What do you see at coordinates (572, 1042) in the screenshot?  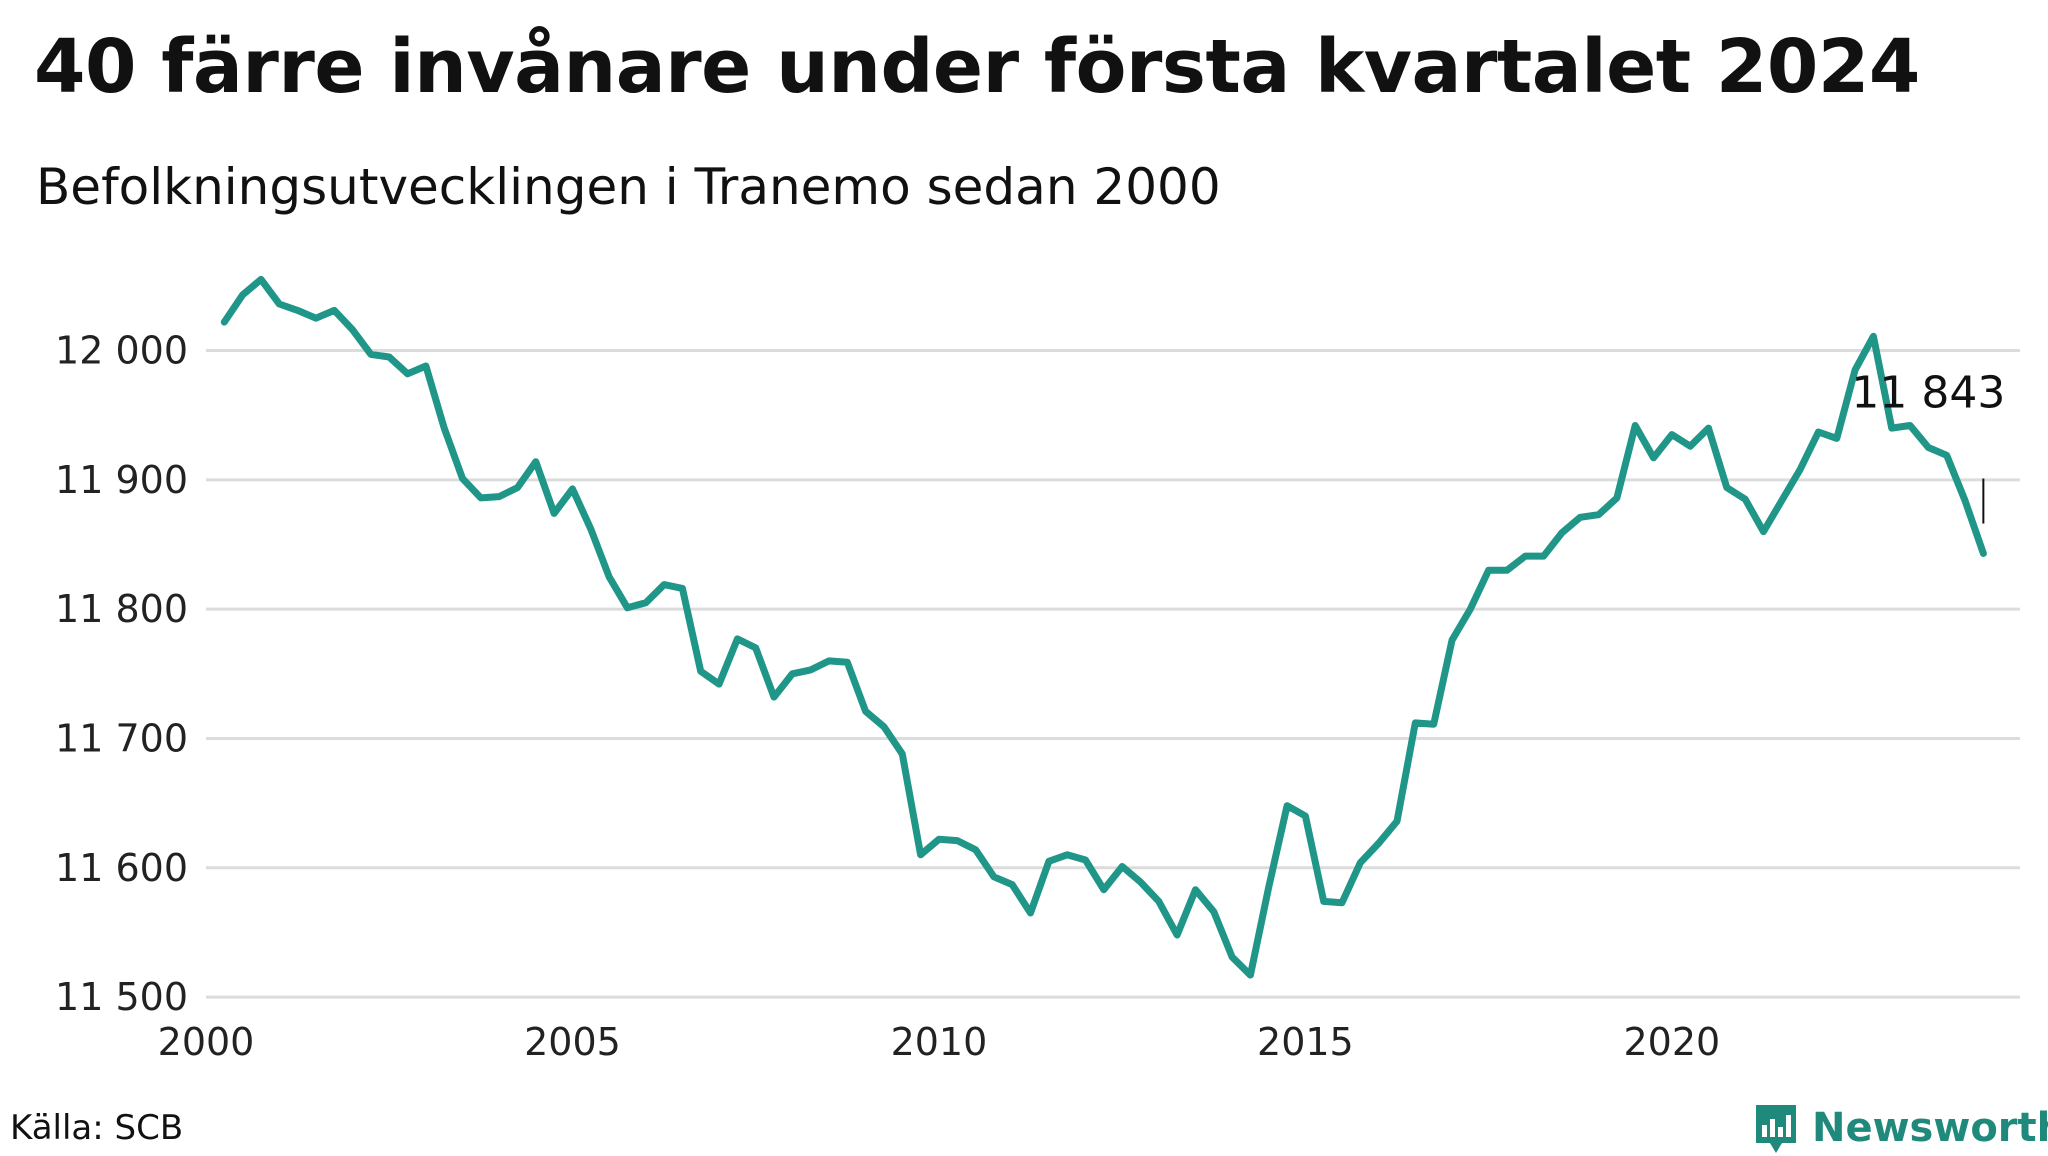 I see `x-tick-label: 2005` at bounding box center [572, 1042].